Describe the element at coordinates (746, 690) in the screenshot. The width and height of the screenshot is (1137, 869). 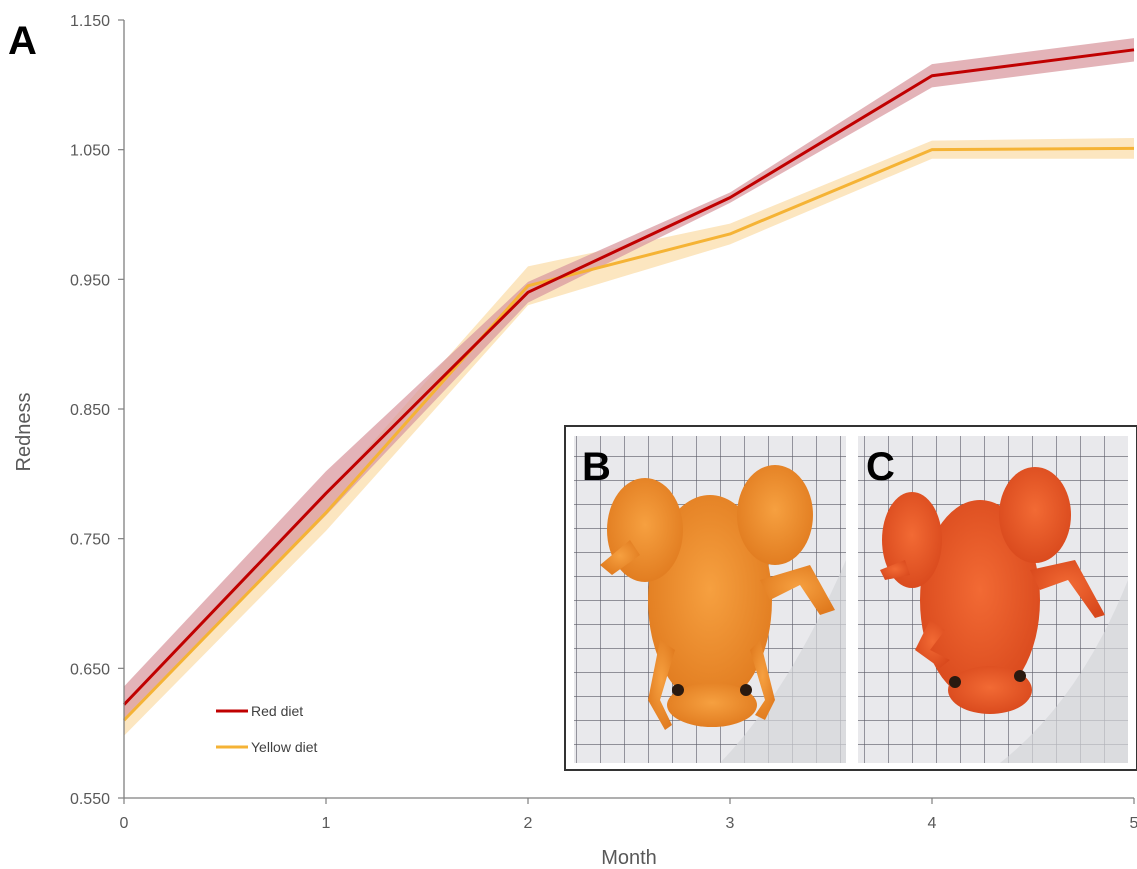
I see `frog-b-eye-right` at that location.